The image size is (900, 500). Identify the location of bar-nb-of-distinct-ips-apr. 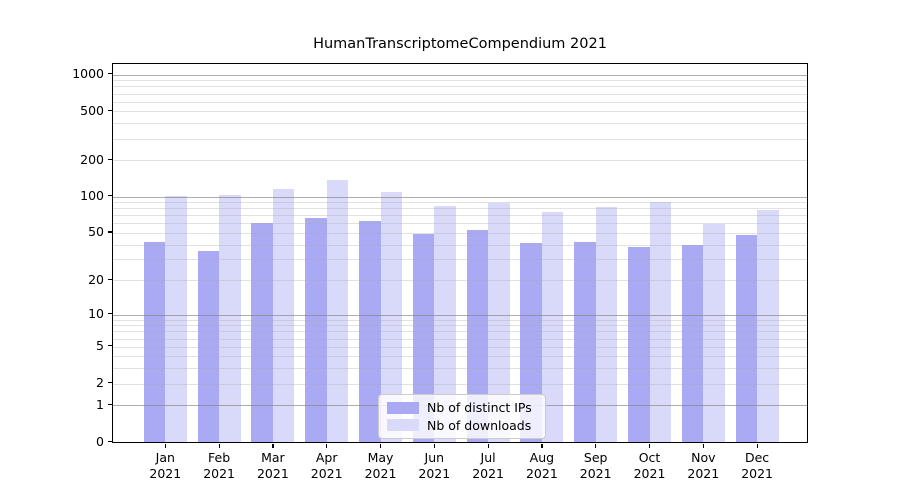
(316, 330).